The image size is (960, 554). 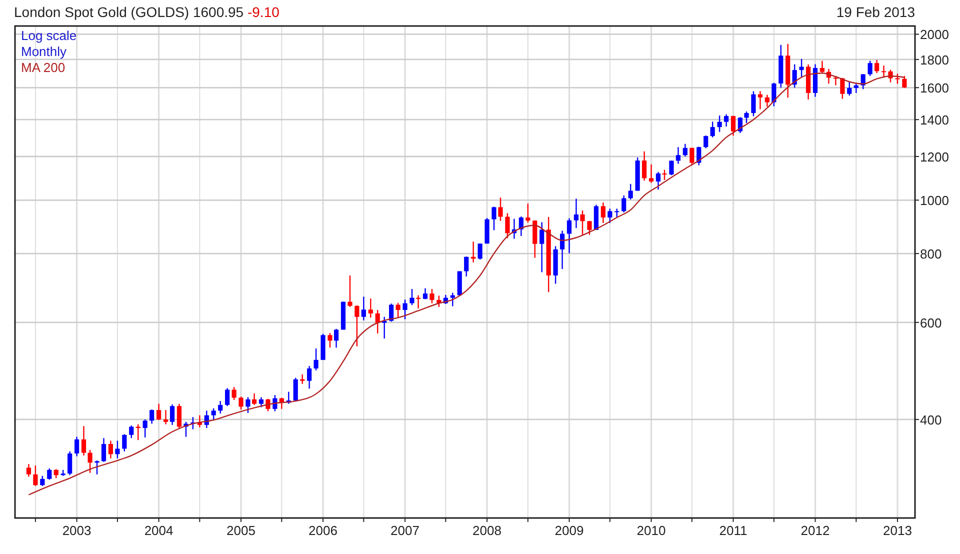 I want to click on text: MA 200, so click(x=43, y=67).